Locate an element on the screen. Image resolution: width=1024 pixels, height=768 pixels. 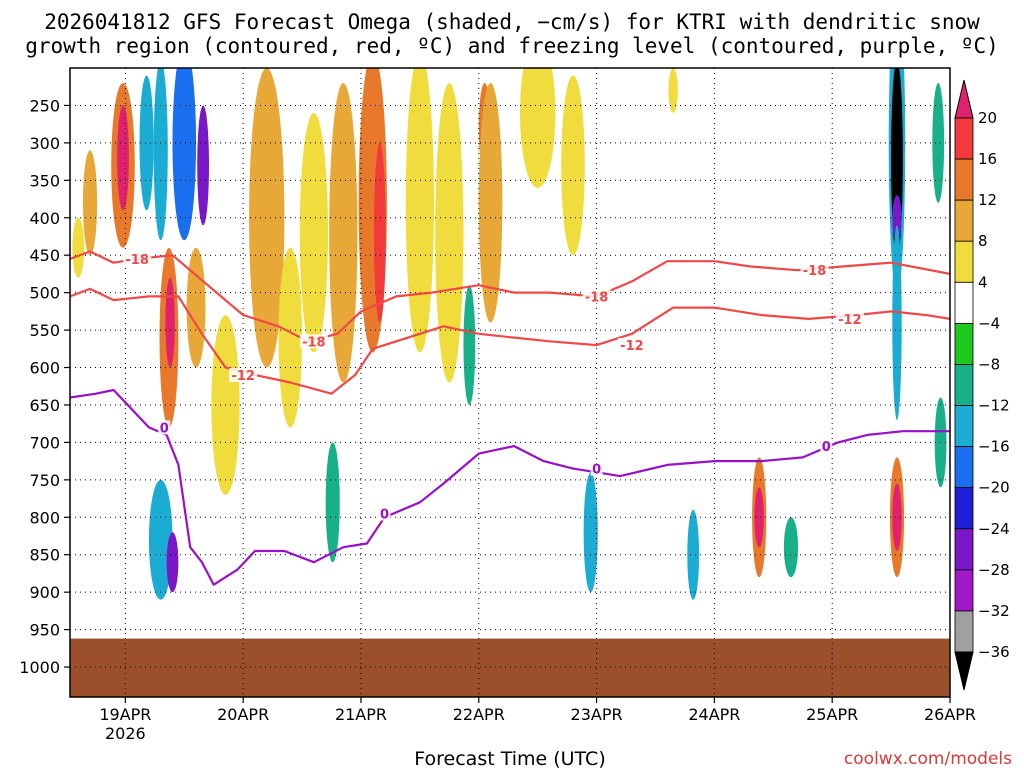
colorbar-tick-label: −32 is located at coordinates (994, 611).